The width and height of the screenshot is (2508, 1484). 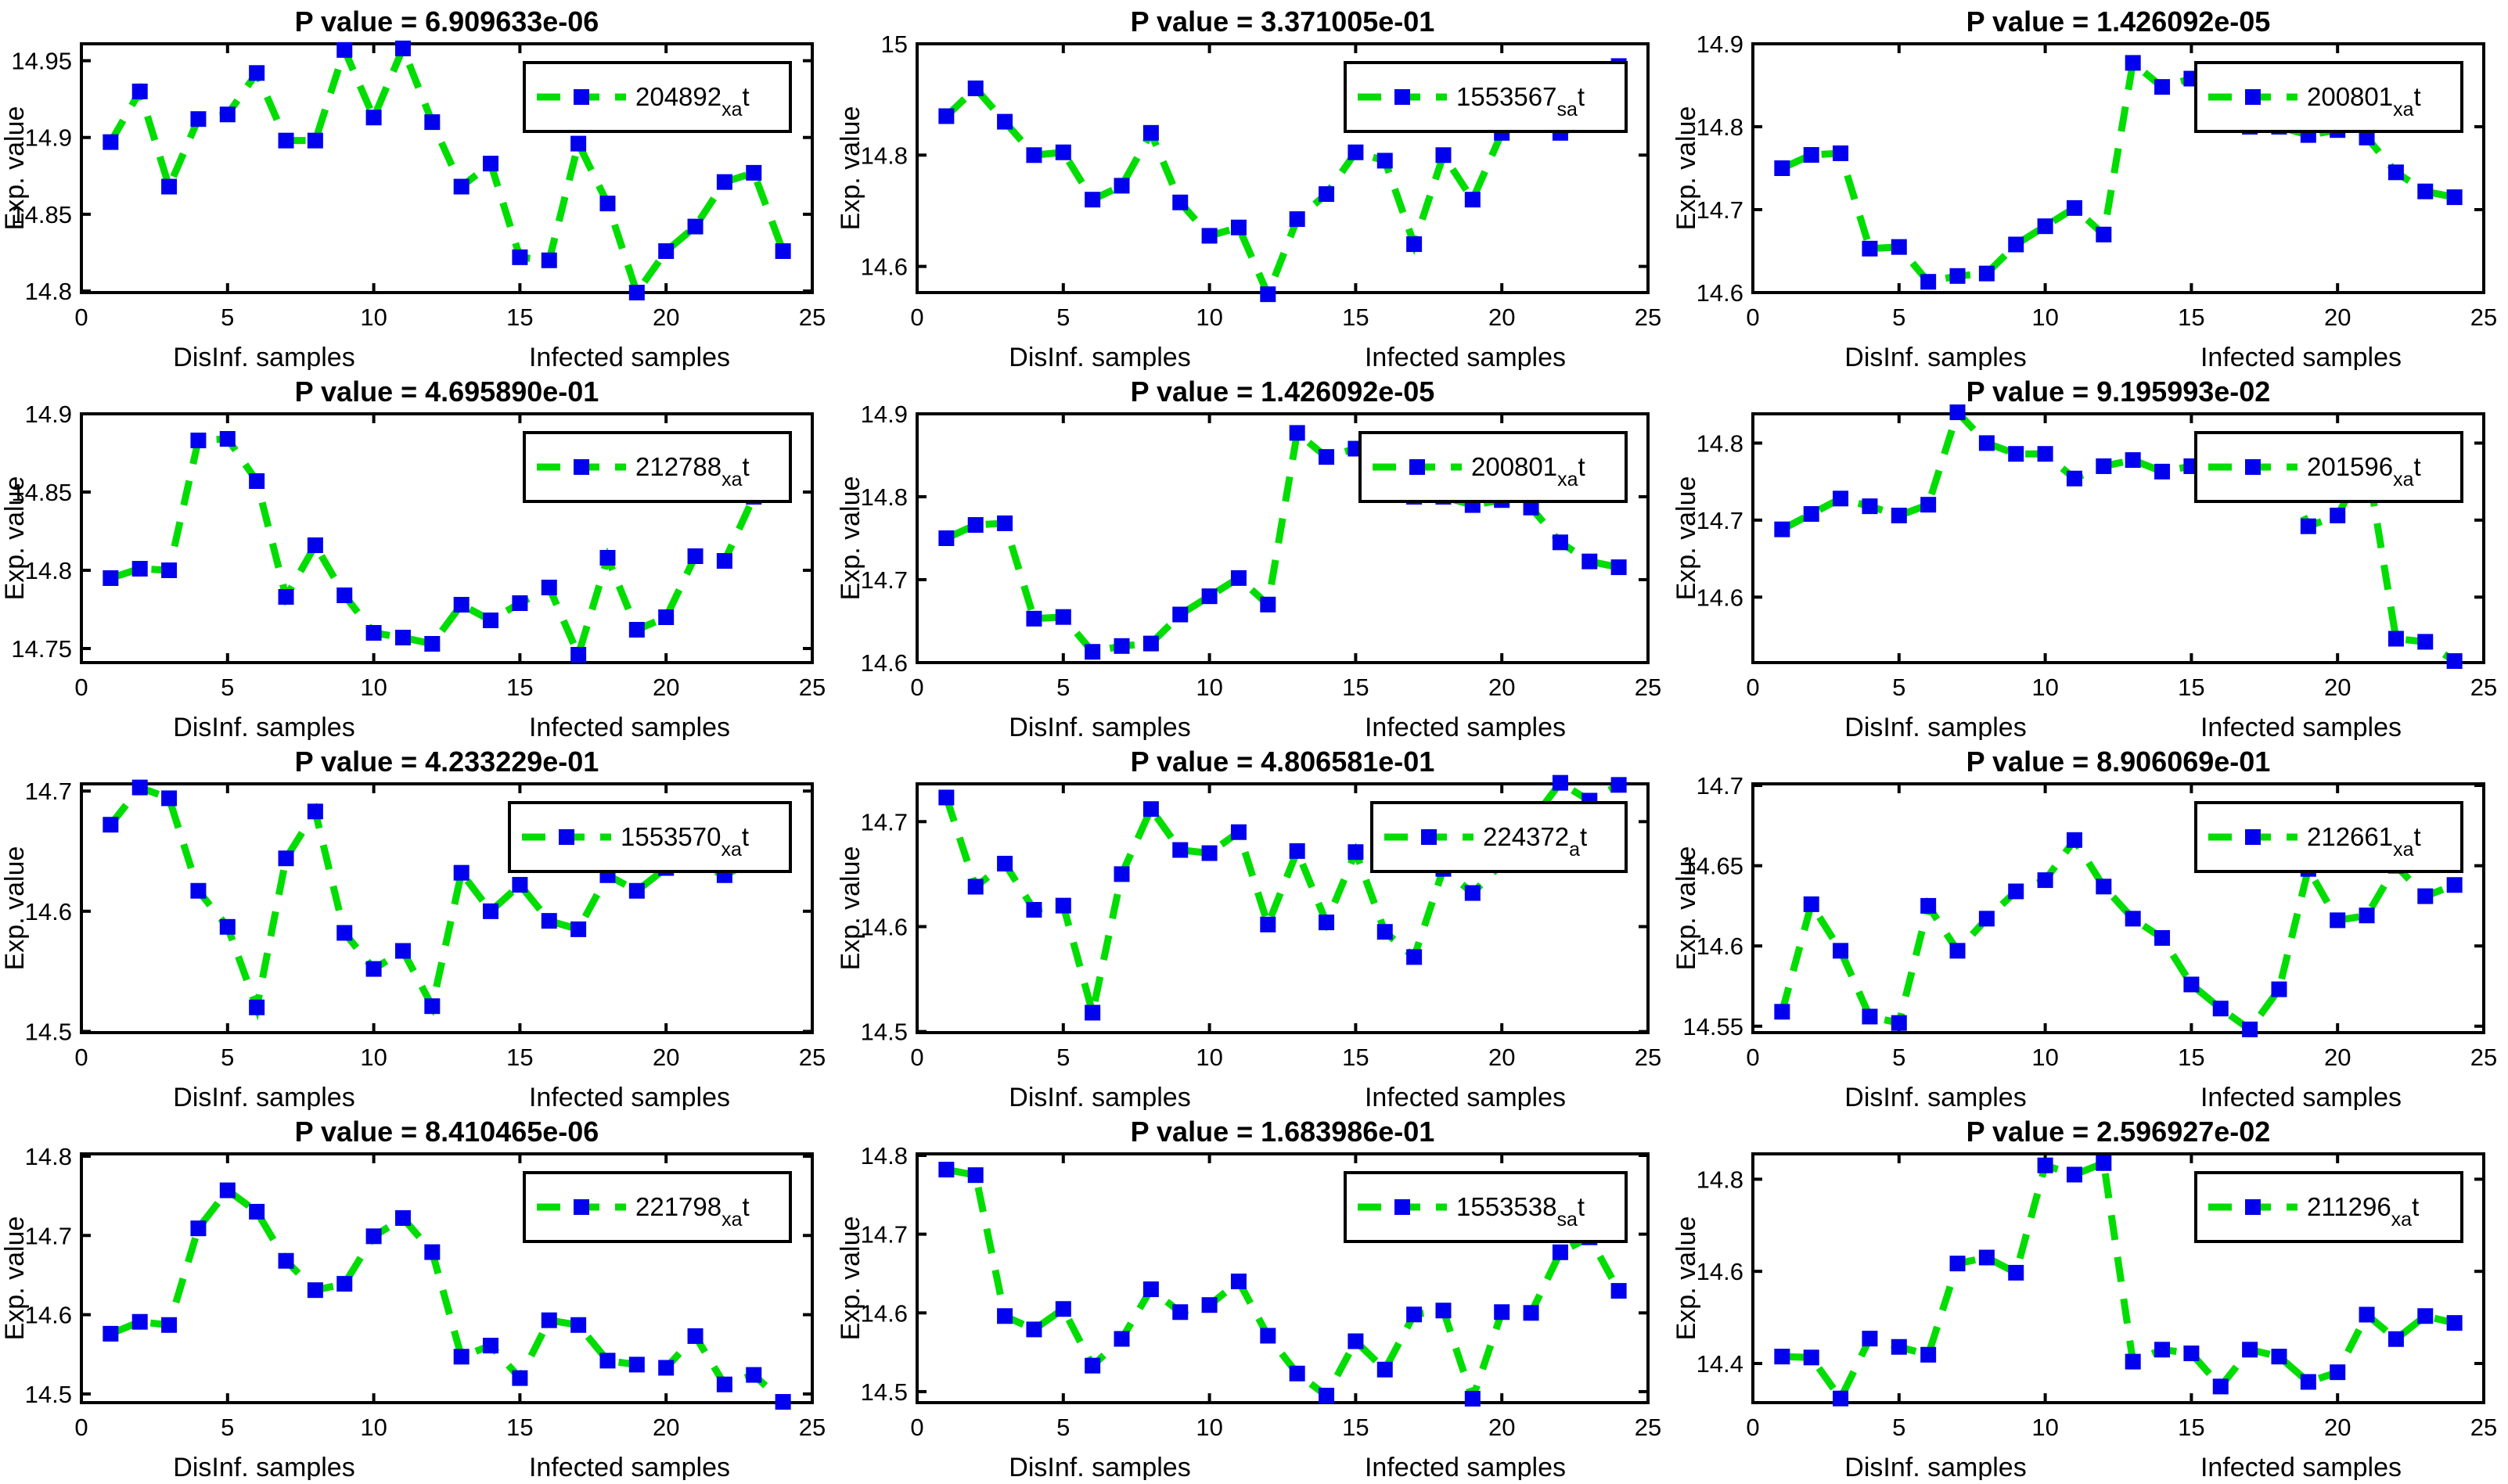 I want to click on subplot-title: P value = 3.371005e-01, so click(x=1283, y=21).